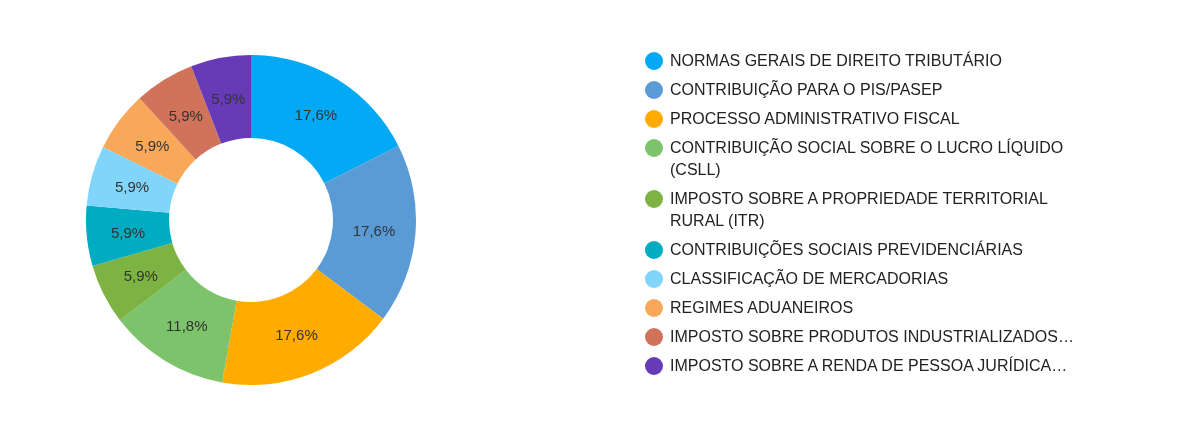 The width and height of the screenshot is (1200, 438). I want to click on legend-label: CLASSIFICAÇÃO DE MERCADORIAS, so click(809, 278).